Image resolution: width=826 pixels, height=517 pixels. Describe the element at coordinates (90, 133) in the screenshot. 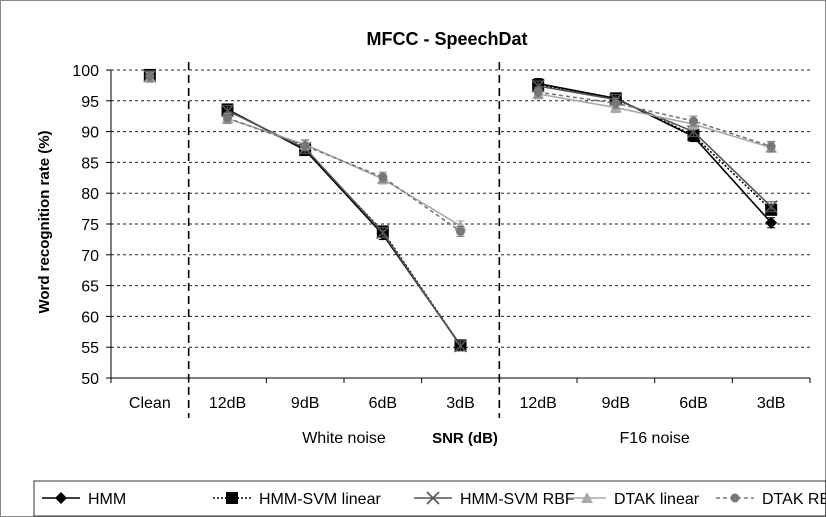

I see `y-tick-label: 90` at that location.